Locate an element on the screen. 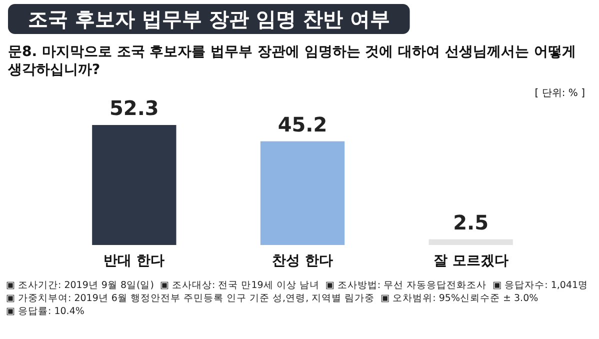 Image resolution: width=599 pixels, height=339 pixels. y-axis-title: [ 단위: % ] is located at coordinates (560, 93).